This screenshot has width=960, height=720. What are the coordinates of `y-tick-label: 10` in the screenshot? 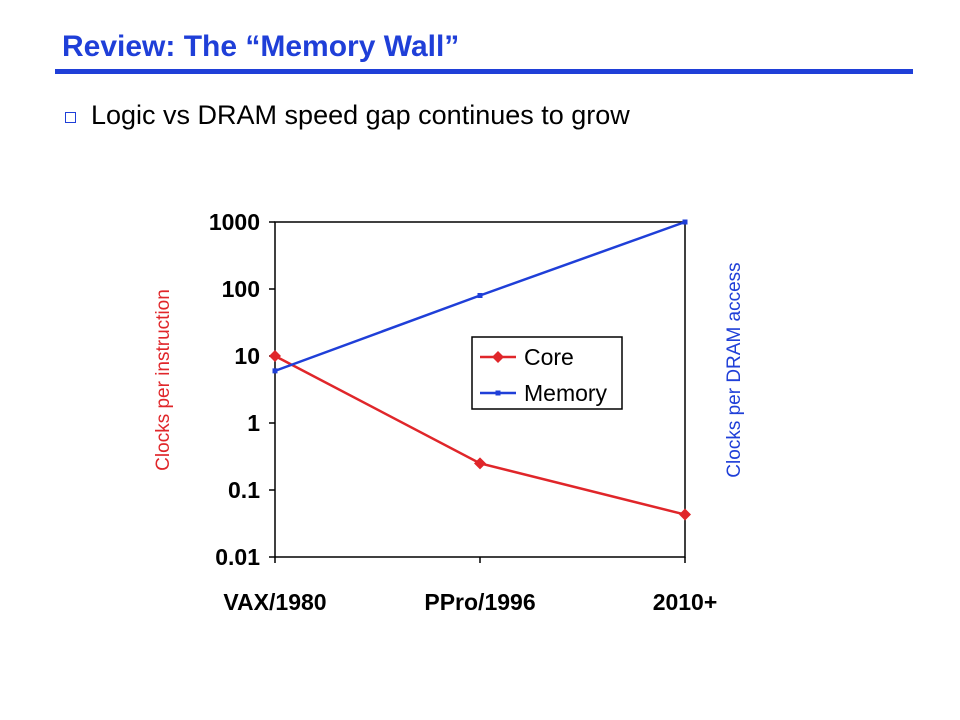 It's located at (247, 356).